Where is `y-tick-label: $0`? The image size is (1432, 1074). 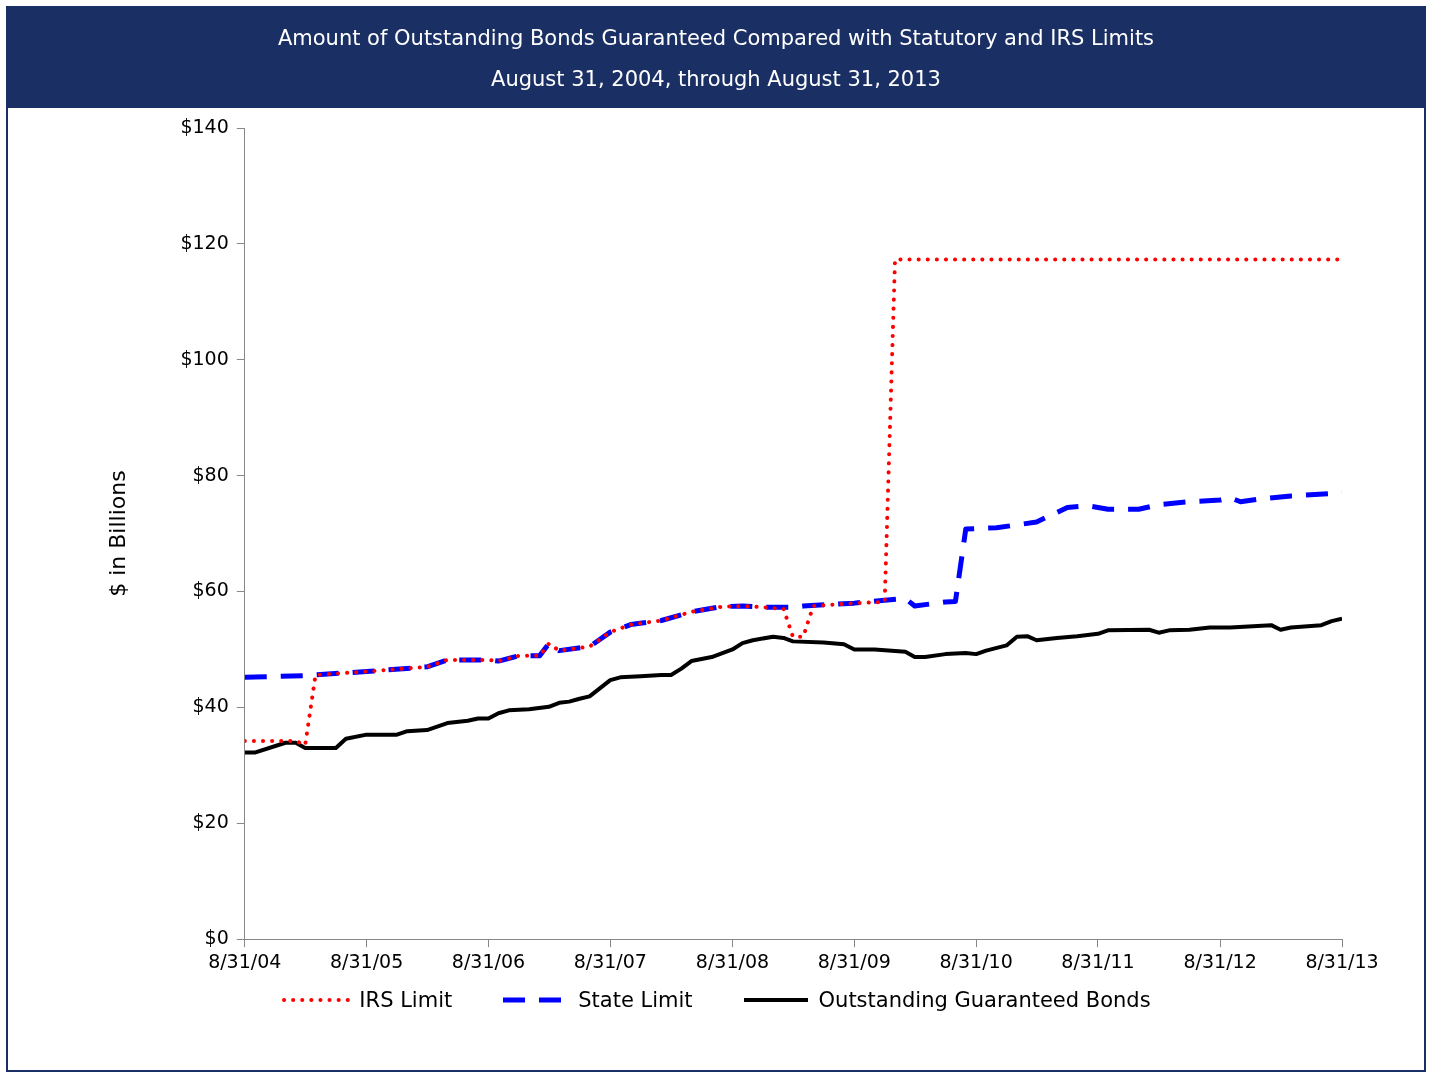
y-tick-label: $0 is located at coordinates (216, 937).